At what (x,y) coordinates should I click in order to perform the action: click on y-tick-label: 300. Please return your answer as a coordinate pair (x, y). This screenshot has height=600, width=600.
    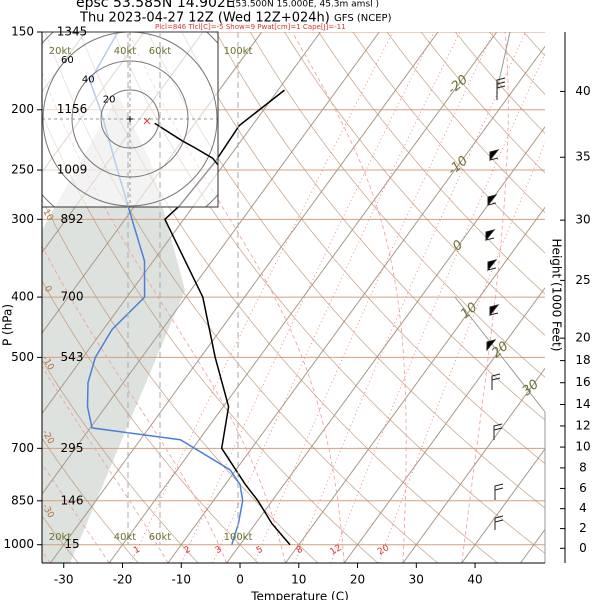
    Looking at the image, I should click on (22, 219).